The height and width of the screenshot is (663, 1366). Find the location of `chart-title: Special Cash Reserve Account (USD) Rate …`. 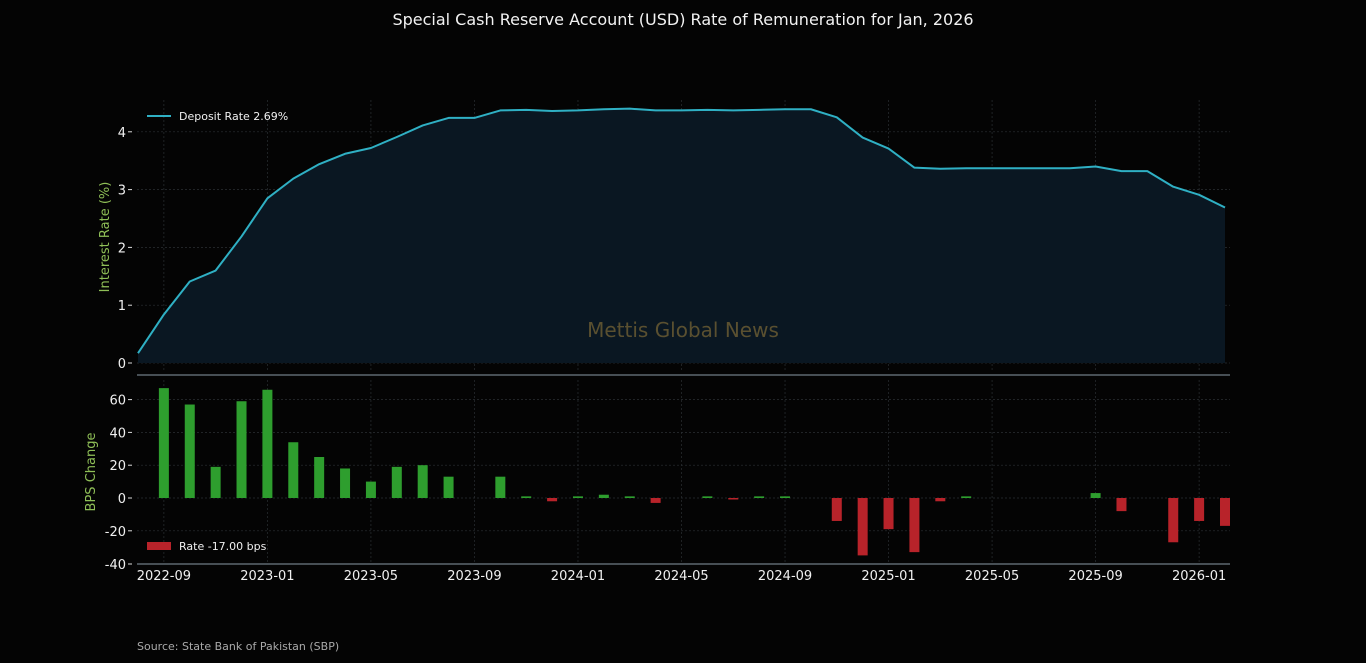

chart-title: Special Cash Reserve Account (USD) Rate … is located at coordinates (683, 19).